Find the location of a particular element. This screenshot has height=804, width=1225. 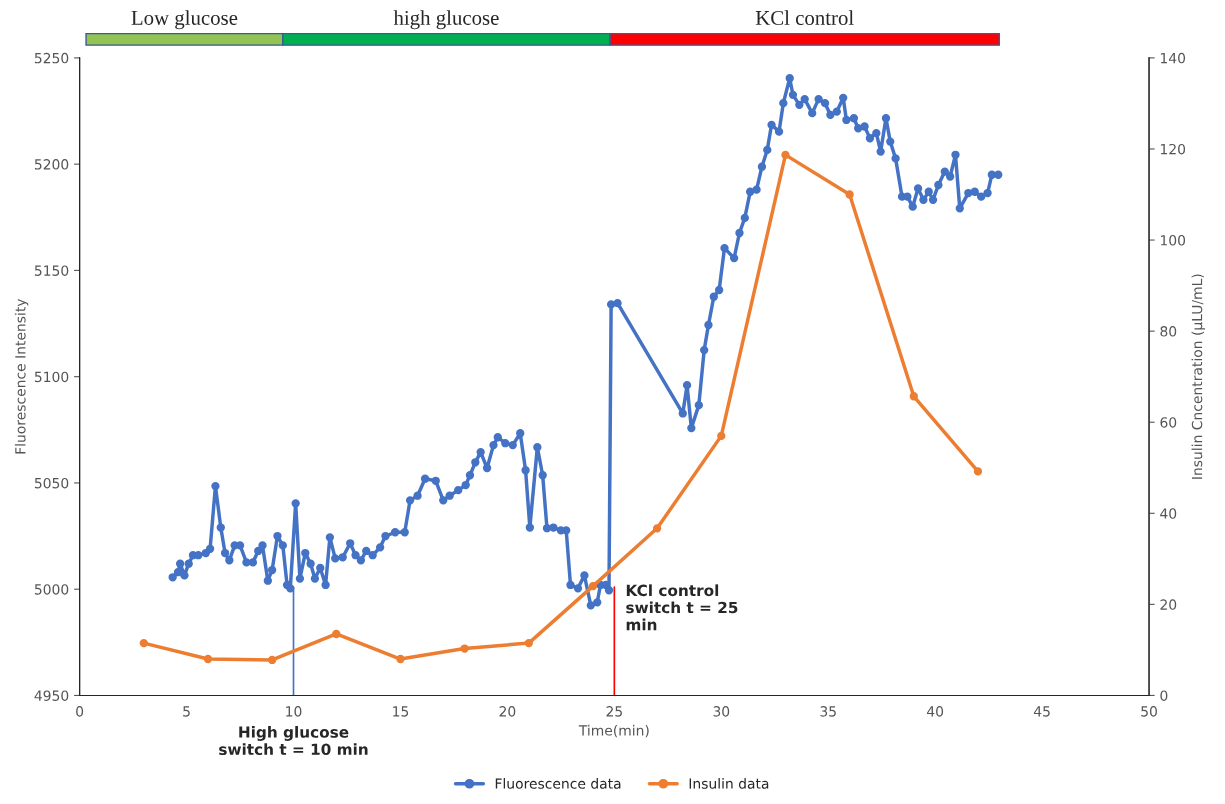

y-tick-label: 5000 is located at coordinates (51, 589).